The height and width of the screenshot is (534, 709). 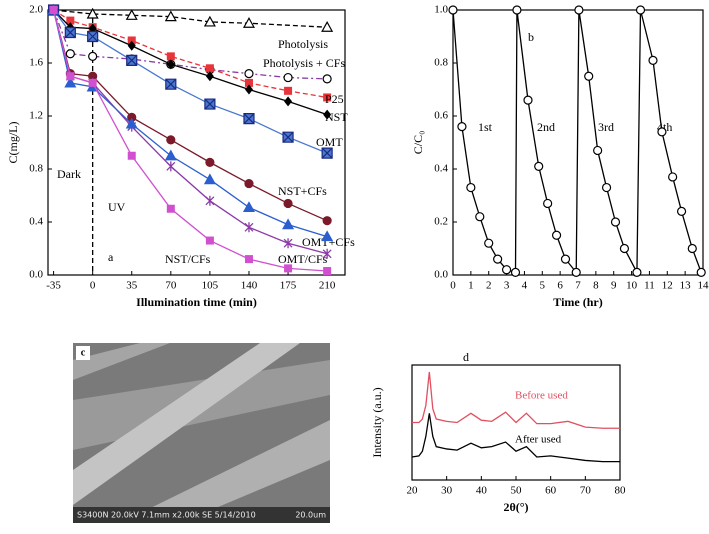 I want to click on x-axis-label: Illumination time (min), so click(x=196, y=302).